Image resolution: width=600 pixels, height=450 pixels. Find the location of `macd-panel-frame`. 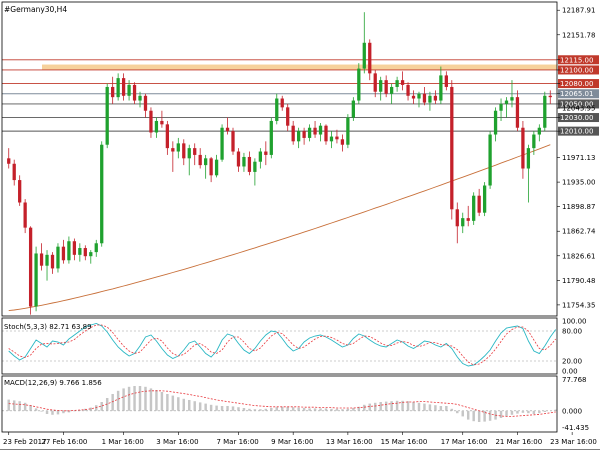

macd-panel-frame is located at coordinates (279, 404).